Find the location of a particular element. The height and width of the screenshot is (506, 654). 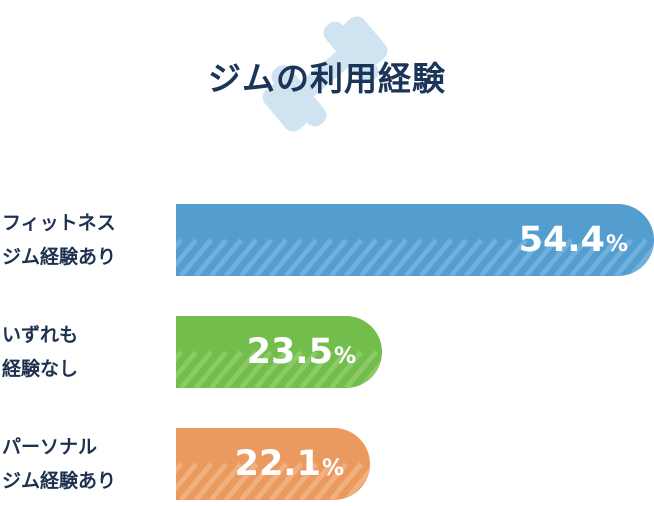

category-label: パーソナルジム経験あり is located at coordinates (88, 464).